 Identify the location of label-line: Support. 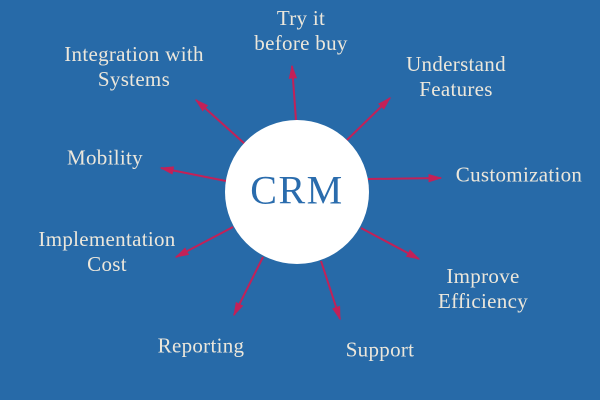
(380, 349).